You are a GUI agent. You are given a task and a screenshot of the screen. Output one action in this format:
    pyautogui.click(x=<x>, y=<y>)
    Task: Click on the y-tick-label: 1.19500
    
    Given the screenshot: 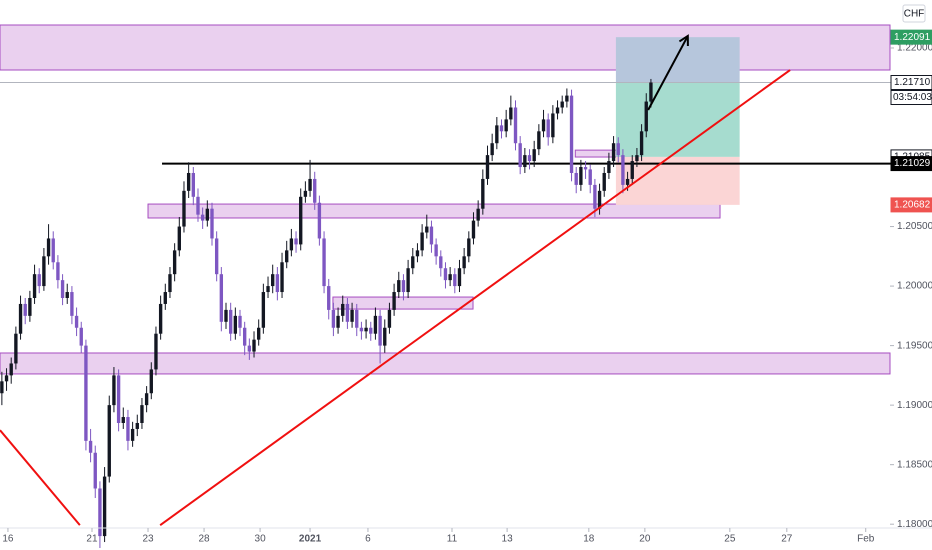 What is the action you would take?
    pyautogui.click(x=914, y=345)
    